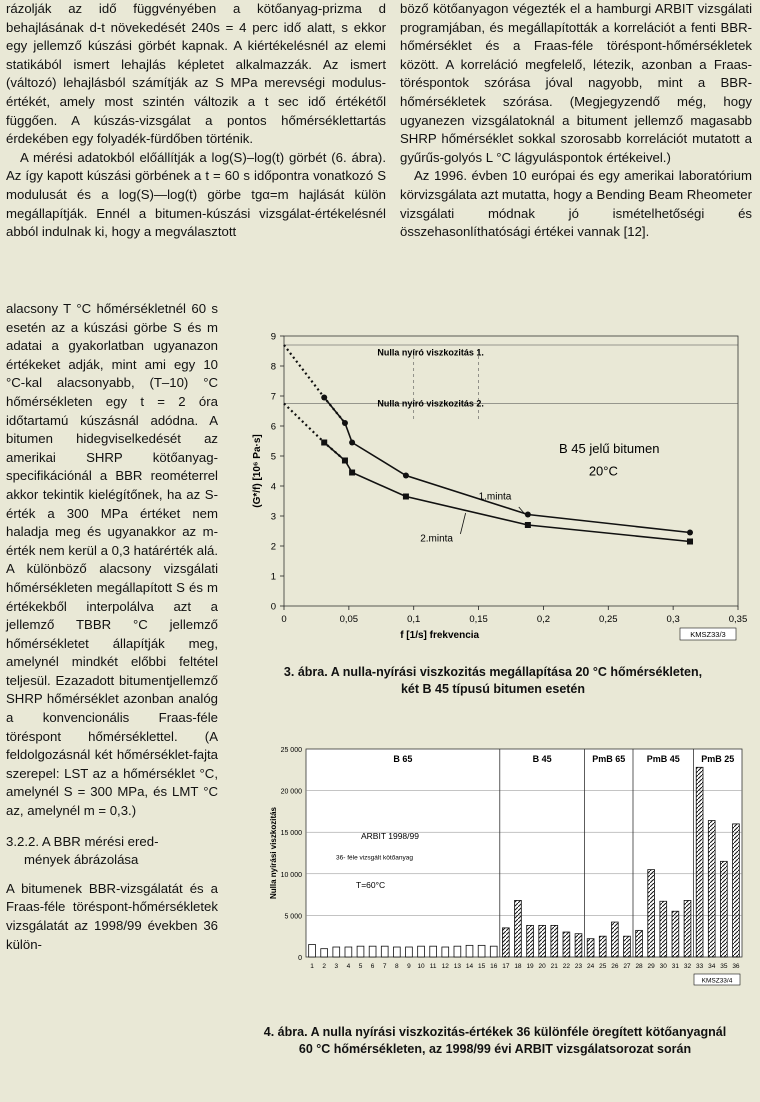  What do you see at coordinates (652, 966) in the screenshot?
I see `x-tick-label: 29` at bounding box center [652, 966].